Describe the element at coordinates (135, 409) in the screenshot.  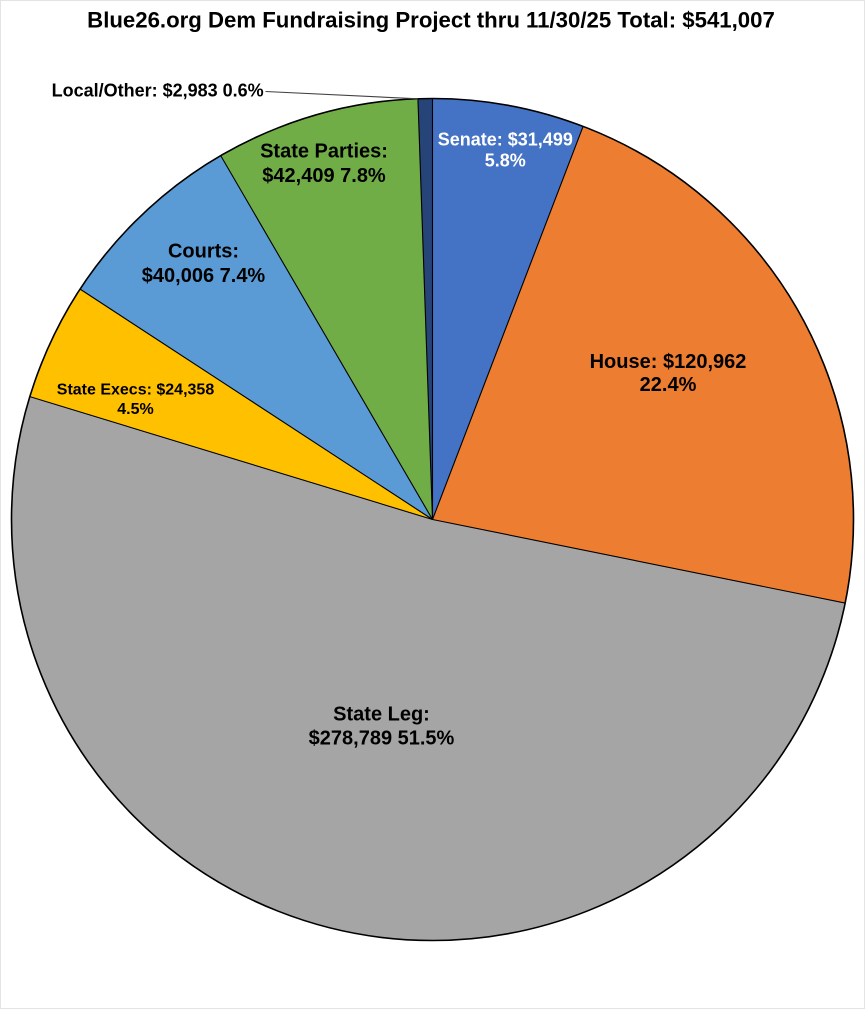
I see `svg-text: 4.5%` at that location.